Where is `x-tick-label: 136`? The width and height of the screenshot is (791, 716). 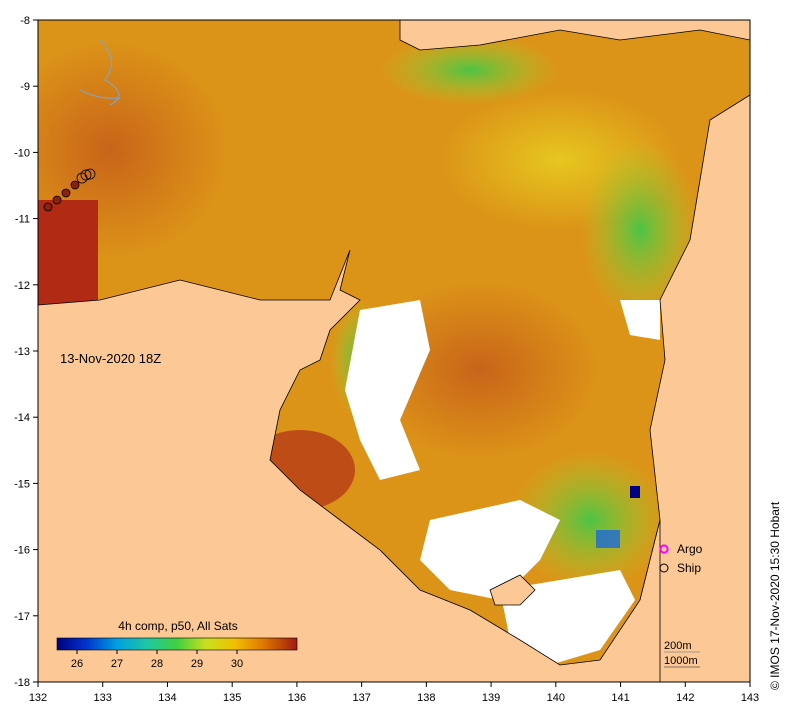 x-tick-label: 136 is located at coordinates (297, 698).